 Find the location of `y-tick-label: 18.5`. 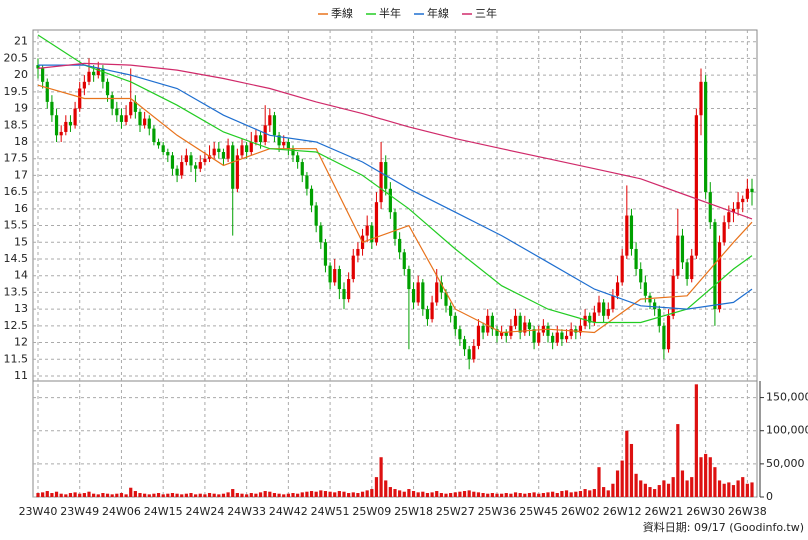

y-tick-label: 18.5 is located at coordinates (16, 124).